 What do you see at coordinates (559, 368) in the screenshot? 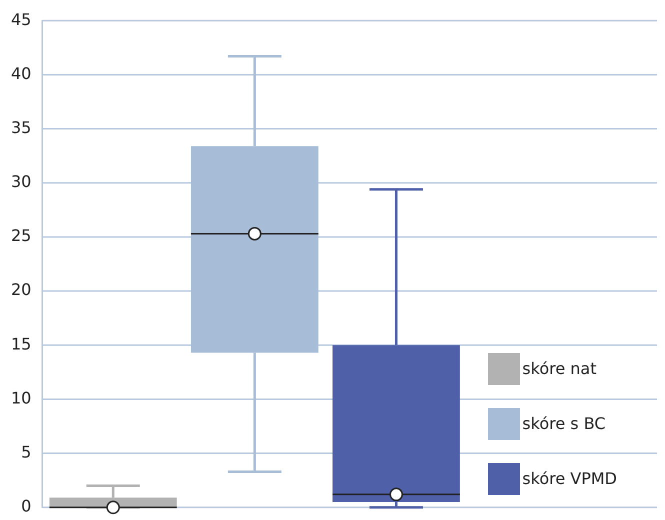
I see `legend-label: skóre nat` at bounding box center [559, 368].